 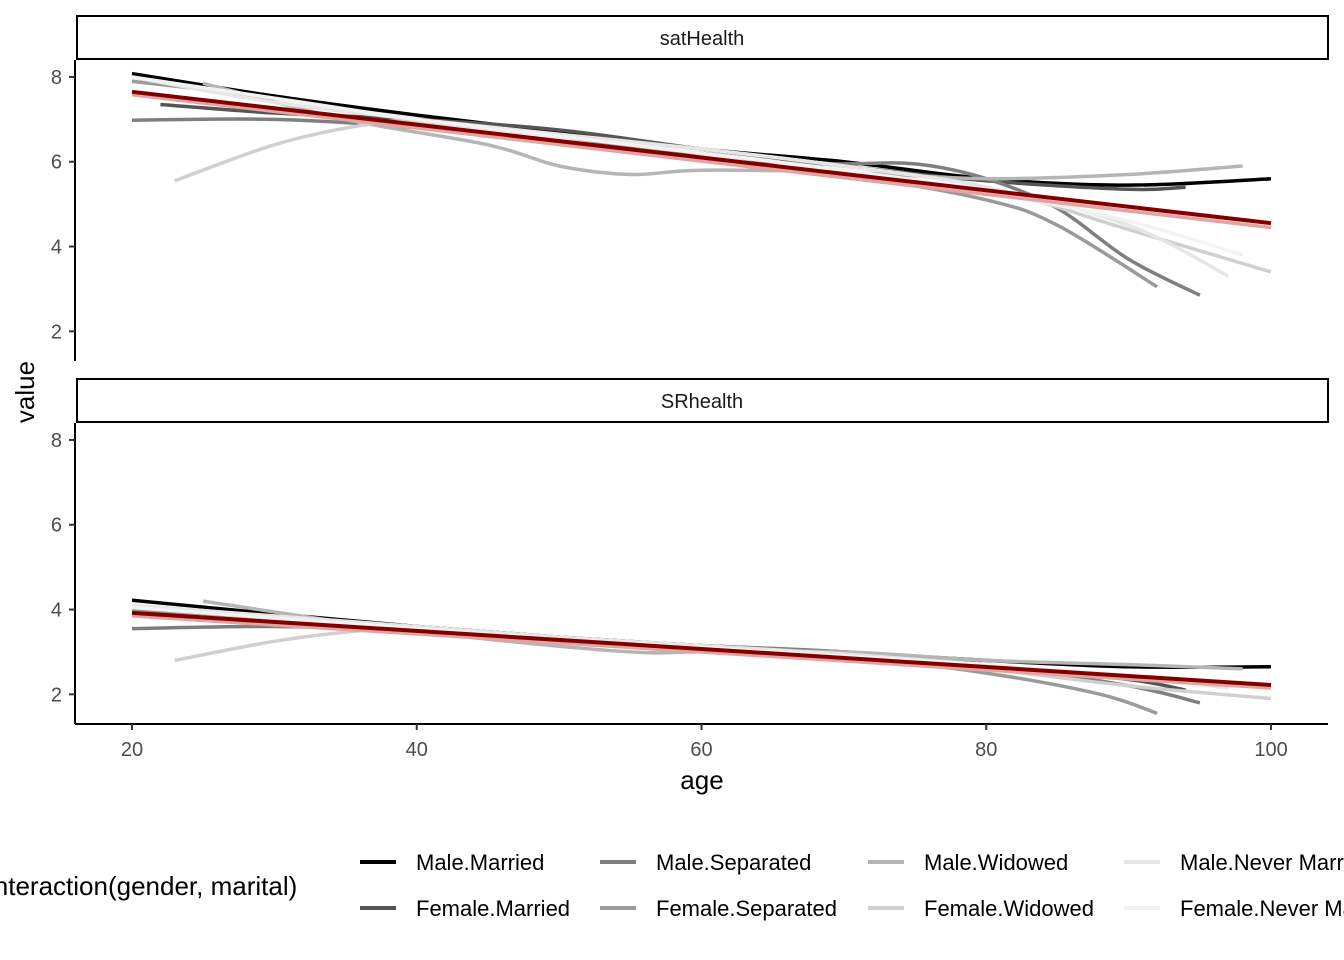 What do you see at coordinates (701, 750) in the screenshot?
I see `x-tick-label: 60` at bounding box center [701, 750].